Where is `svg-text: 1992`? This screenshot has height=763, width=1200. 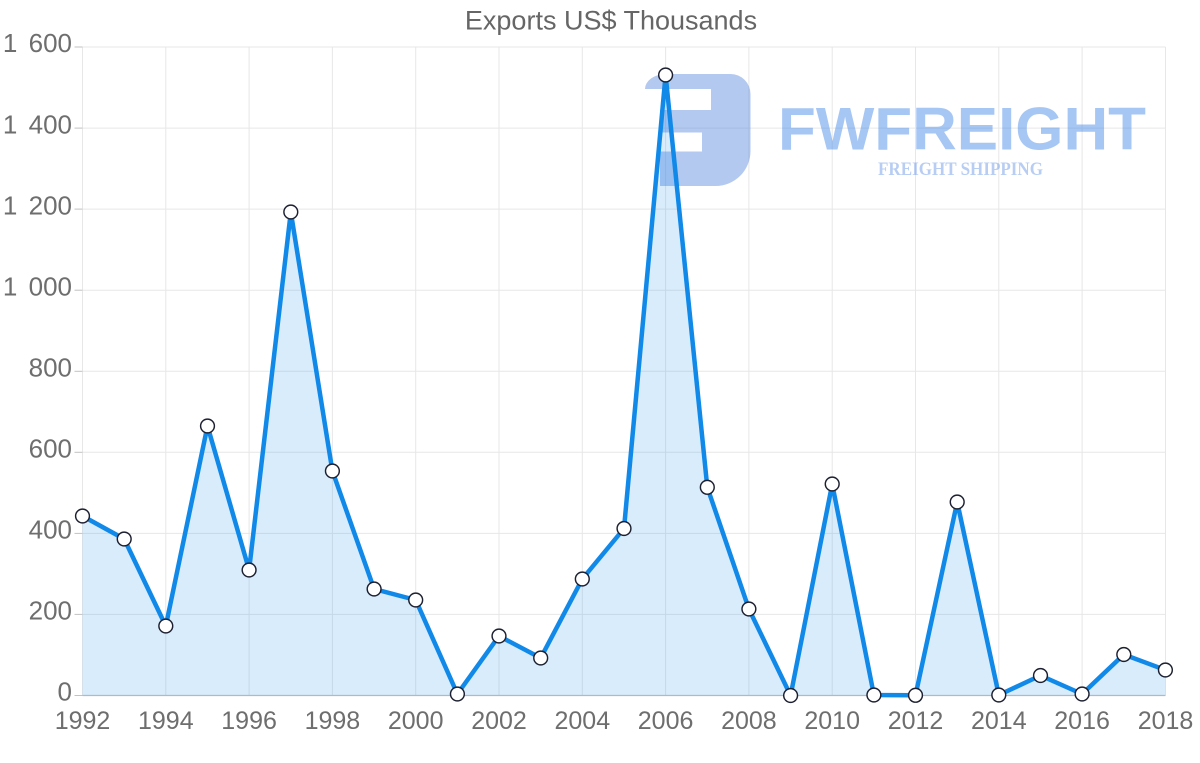
svg-text: 1992 is located at coordinates (83, 721).